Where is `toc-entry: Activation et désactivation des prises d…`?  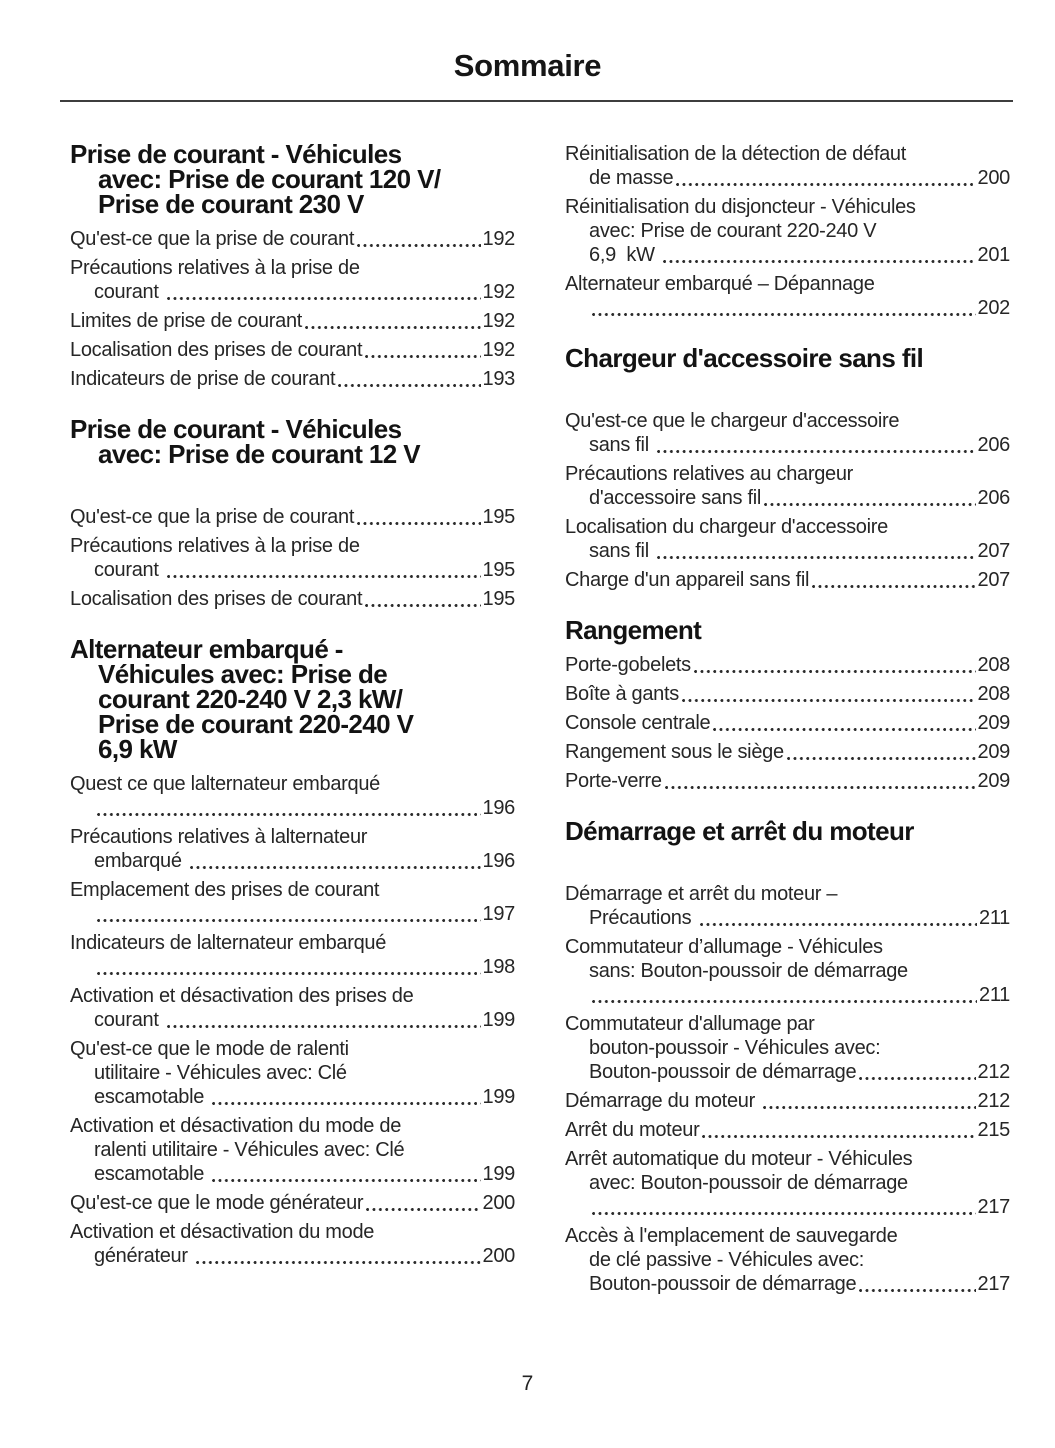
toc-entry: Activation et désactivation des prises d… is located at coordinates (292, 1008).